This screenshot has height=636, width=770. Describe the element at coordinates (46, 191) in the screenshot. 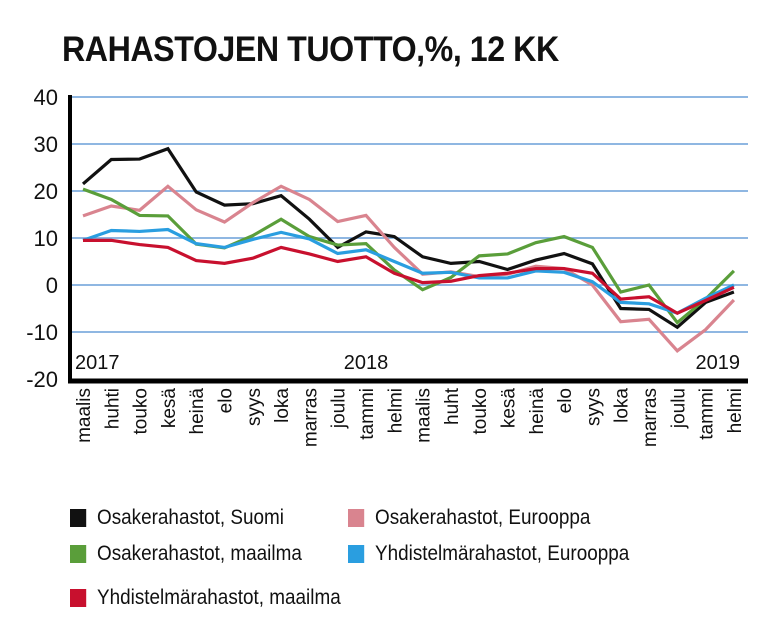

I see `y-tick-label: 20` at that location.